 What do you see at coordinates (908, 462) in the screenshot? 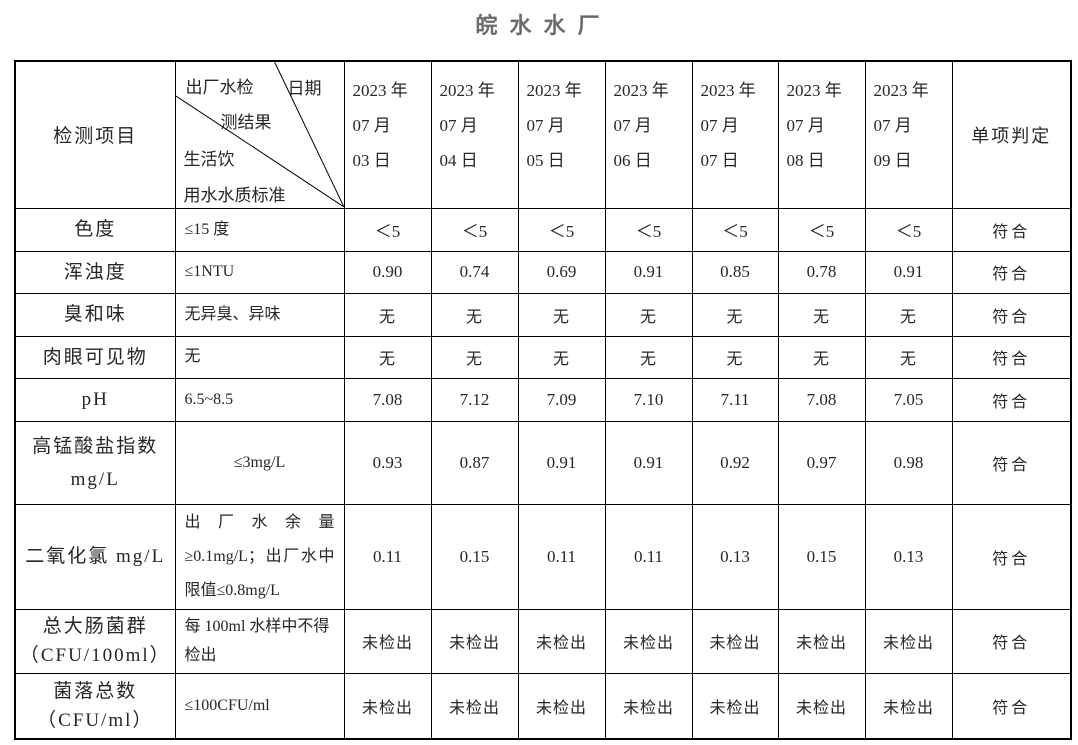
I see `value-cell: 0.98` at bounding box center [908, 462].